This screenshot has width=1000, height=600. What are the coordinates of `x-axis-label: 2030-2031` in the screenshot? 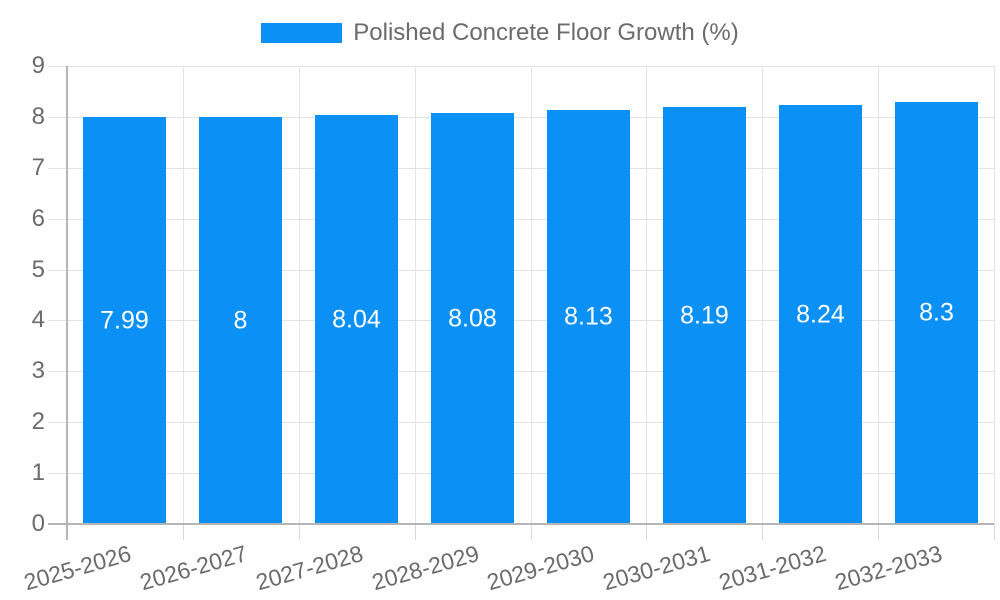 It's located at (657, 568).